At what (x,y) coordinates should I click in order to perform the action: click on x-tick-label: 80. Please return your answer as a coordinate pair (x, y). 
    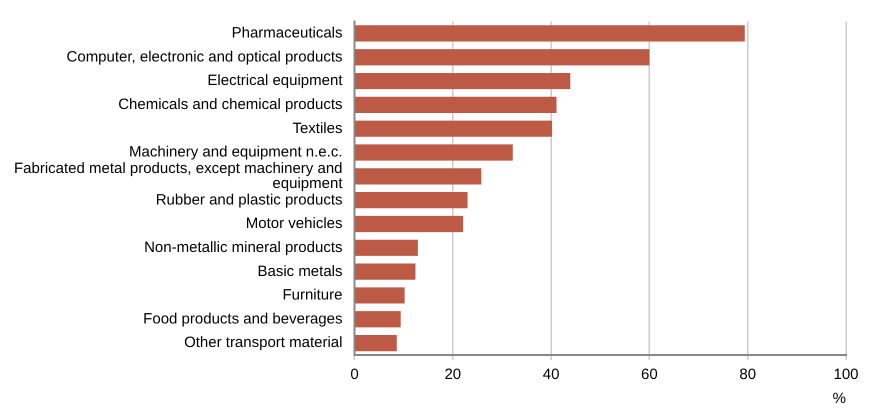
    Looking at the image, I should click on (747, 375).